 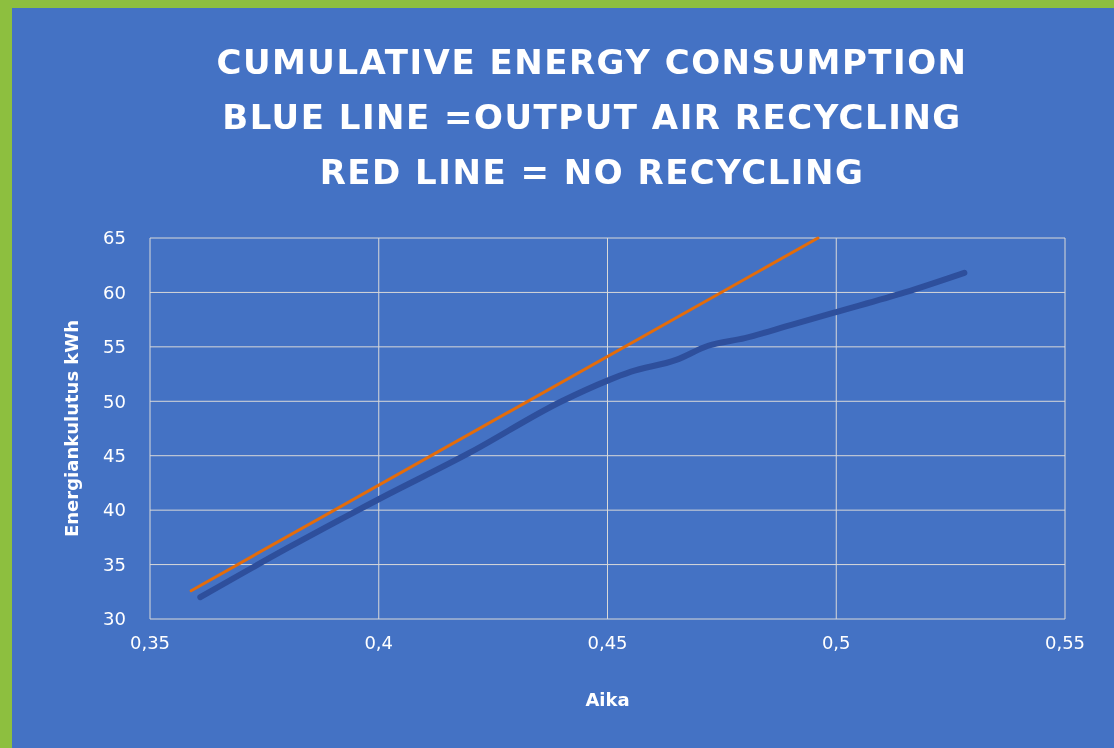 I want to click on y-tick-label: 60, so click(x=114, y=292).